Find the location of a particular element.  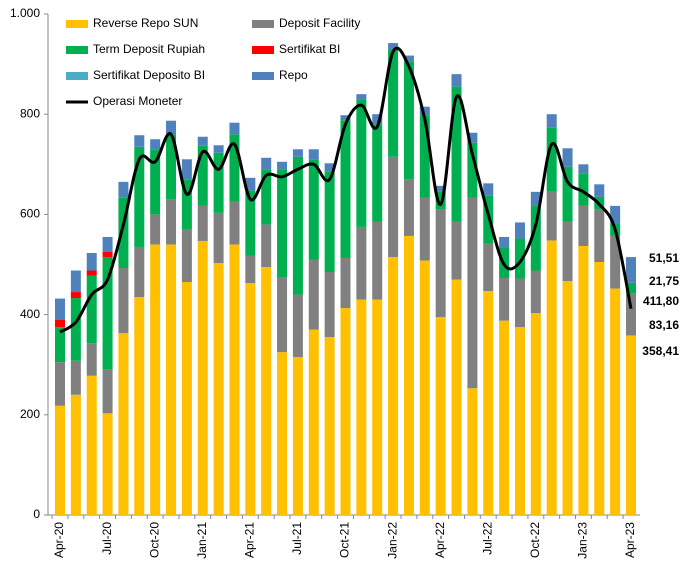

y-tick-label: 600 is located at coordinates (30, 214).